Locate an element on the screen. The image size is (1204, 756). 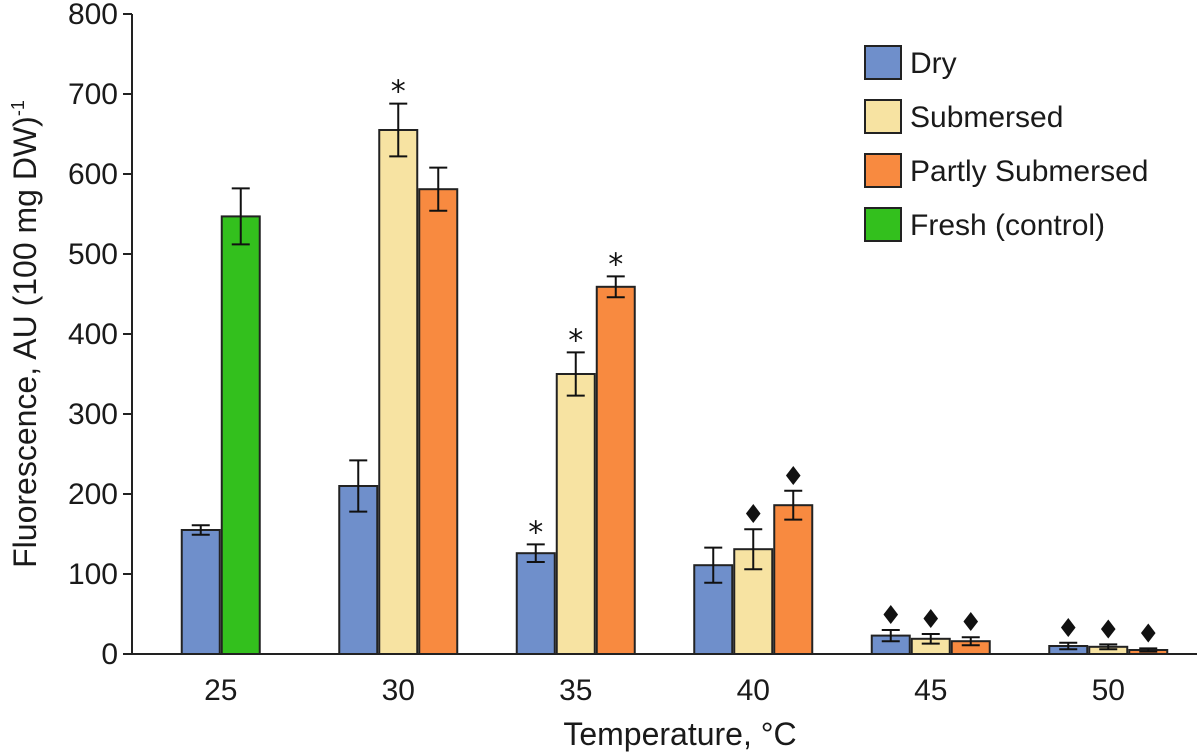
y-tick-label: 800 is located at coordinates (93, 15).